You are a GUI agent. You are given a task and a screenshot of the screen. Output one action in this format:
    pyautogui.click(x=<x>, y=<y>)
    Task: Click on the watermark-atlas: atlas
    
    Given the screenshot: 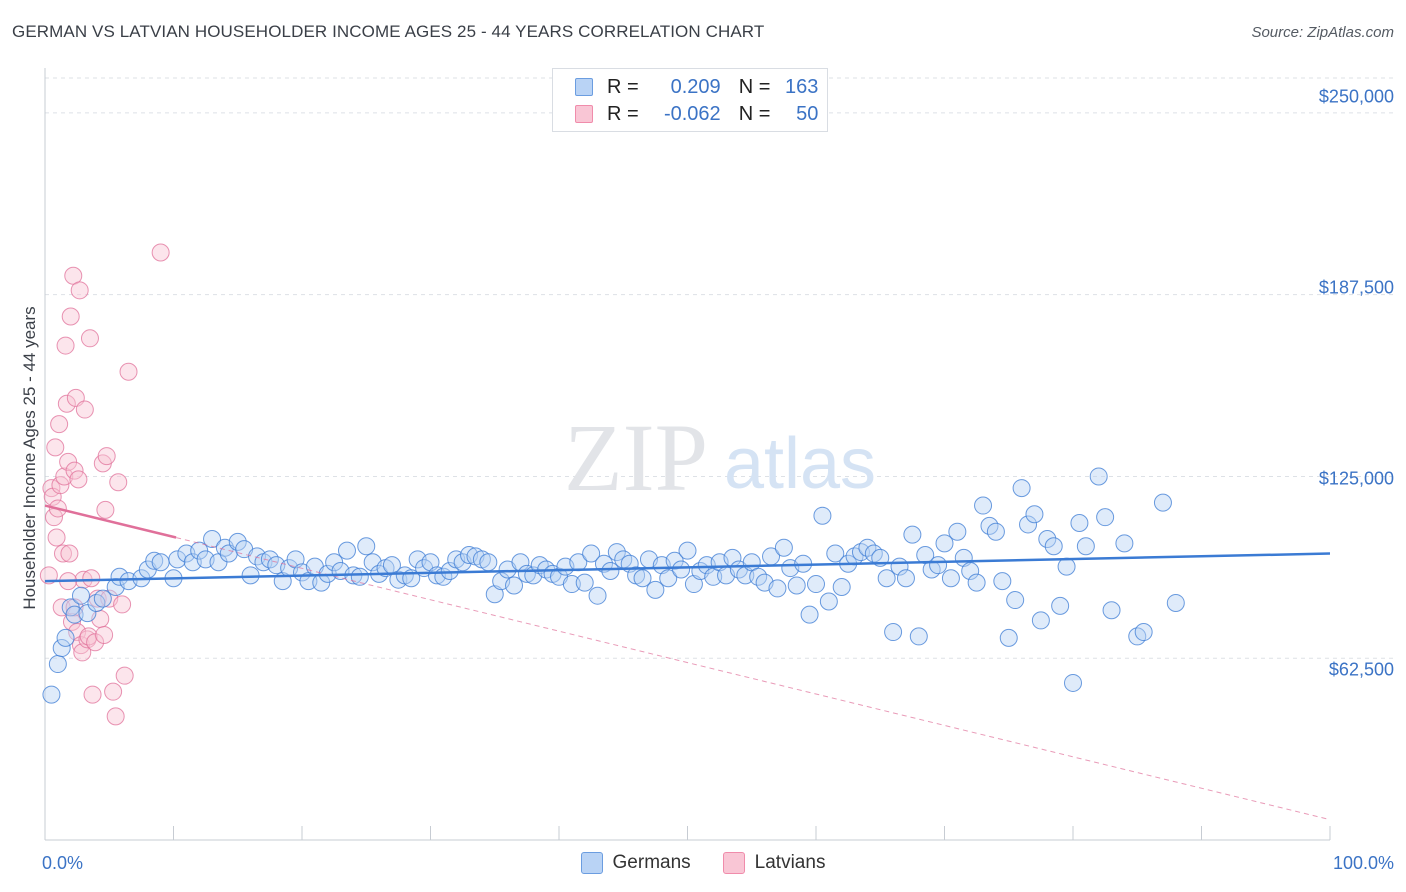 What is the action you would take?
    pyautogui.click(x=800, y=464)
    